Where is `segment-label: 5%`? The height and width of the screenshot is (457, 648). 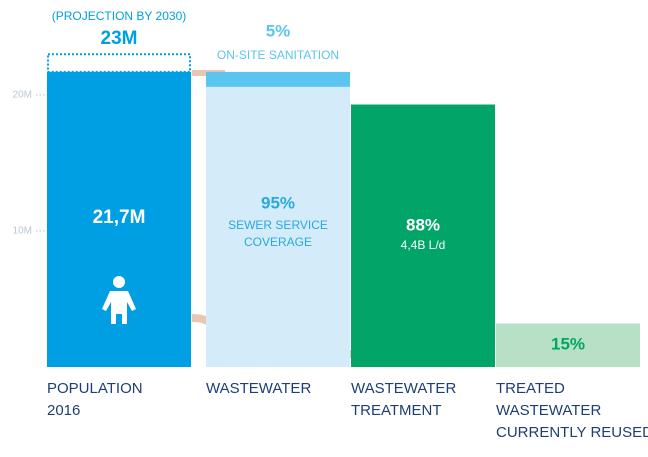 segment-label: 5% is located at coordinates (278, 30).